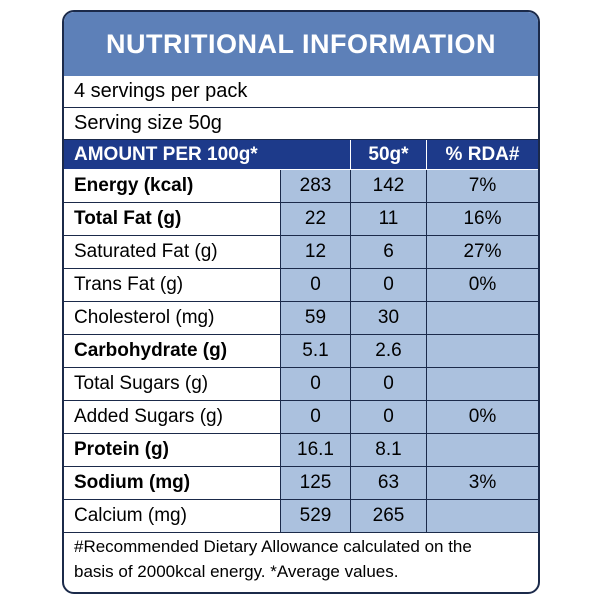  What do you see at coordinates (172, 252) in the screenshot?
I see `row-name: Saturated Fat (g)` at bounding box center [172, 252].